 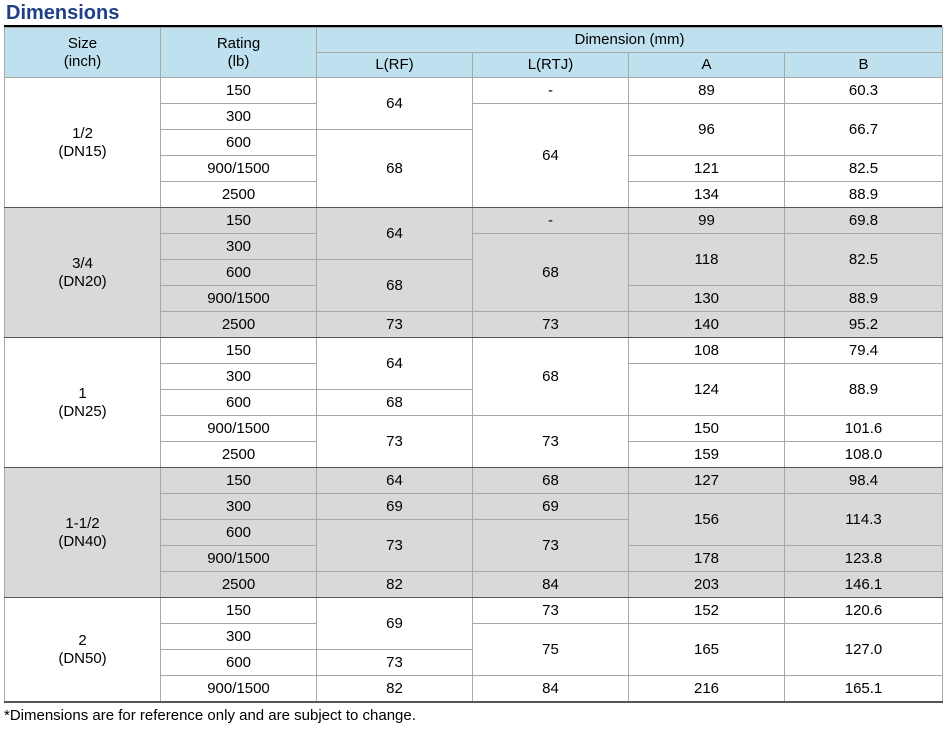 What do you see at coordinates (550, 65) in the screenshot?
I see `header-l-rtj: L(RTJ)` at bounding box center [550, 65].